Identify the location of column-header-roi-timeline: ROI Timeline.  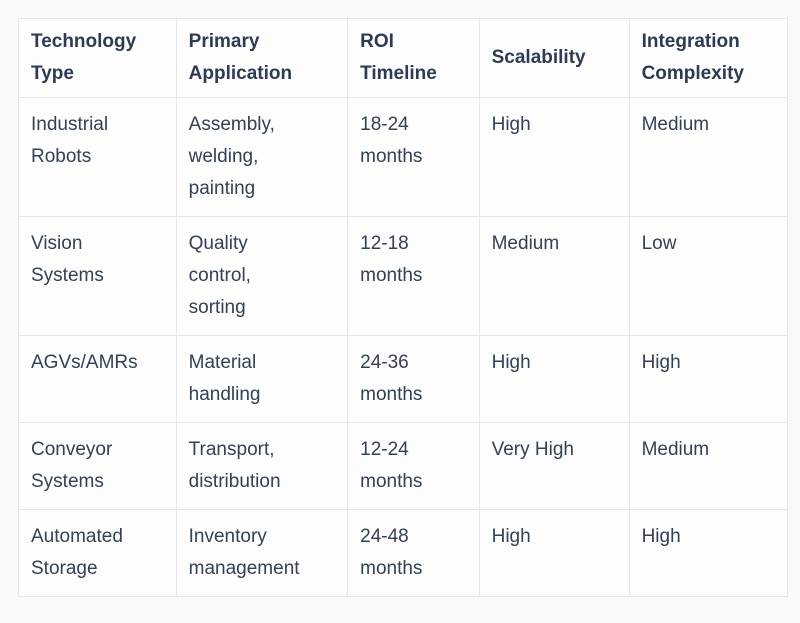
(413, 58).